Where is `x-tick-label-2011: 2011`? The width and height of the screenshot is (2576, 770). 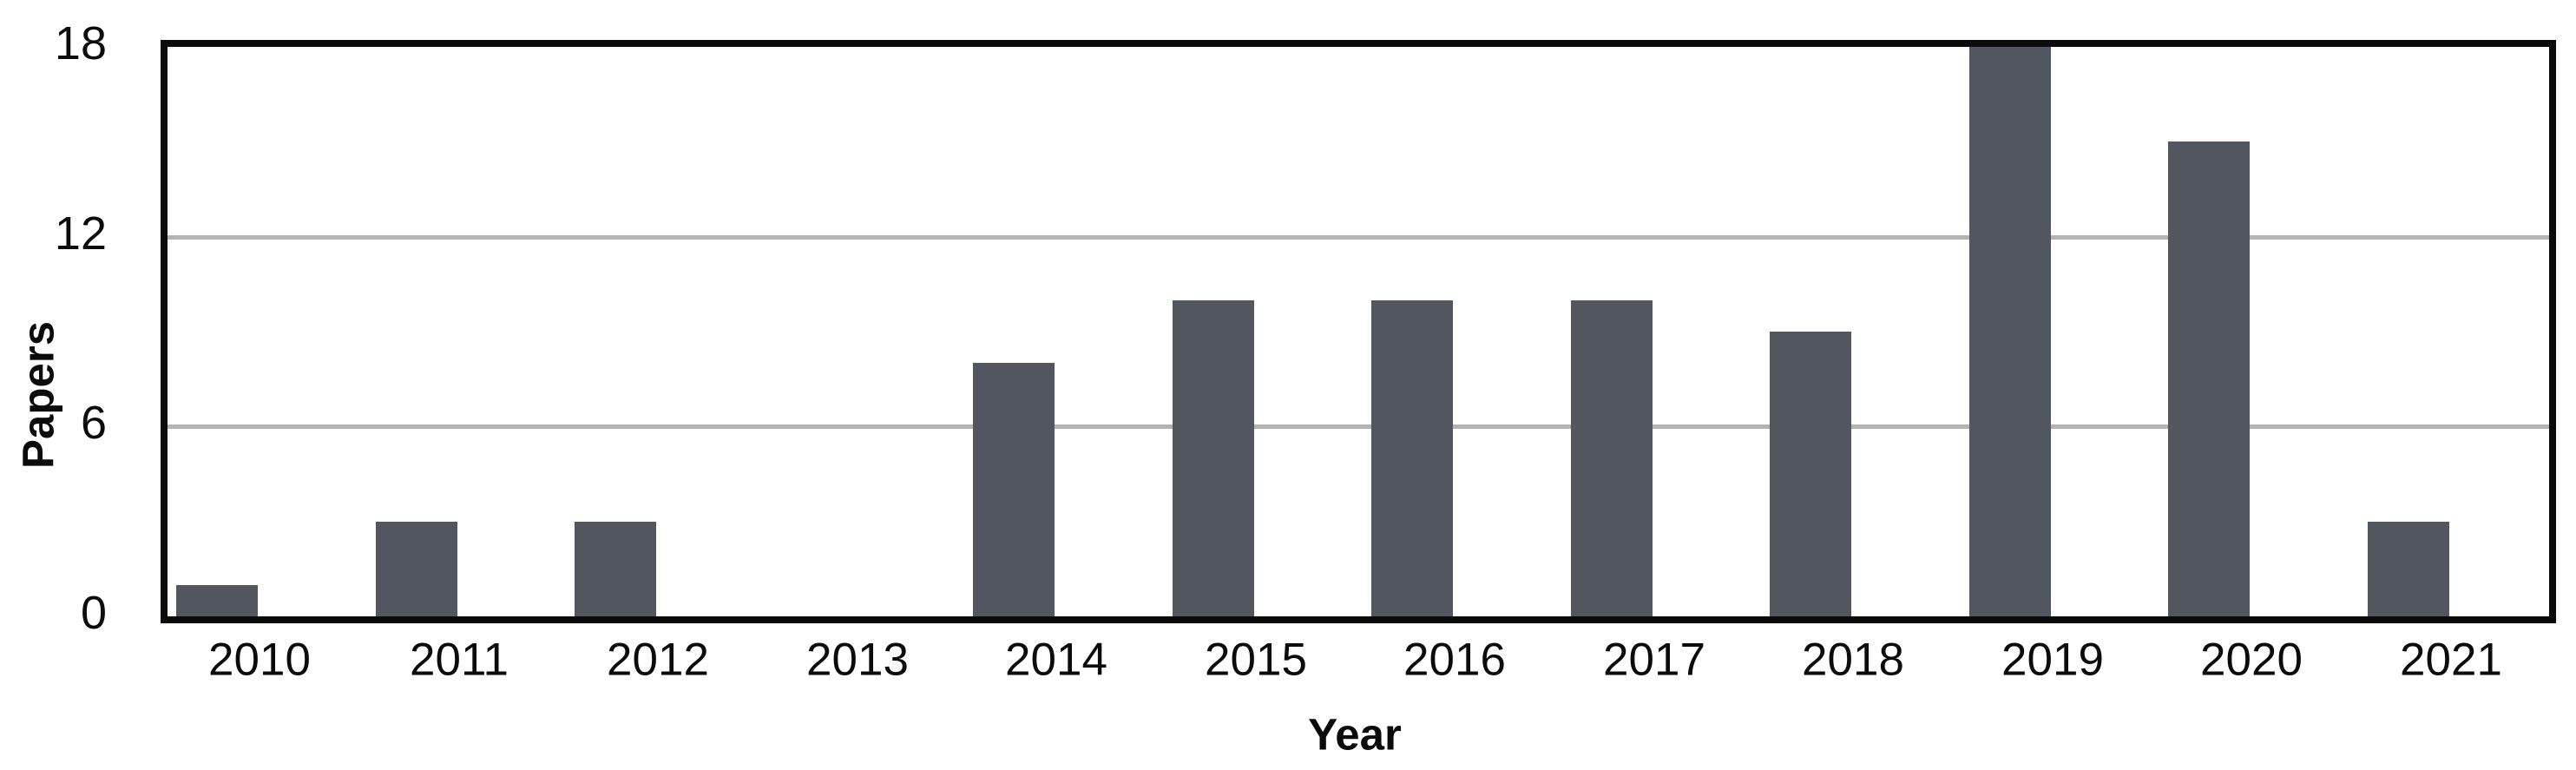
x-tick-label-2011: 2011 is located at coordinates (459, 660).